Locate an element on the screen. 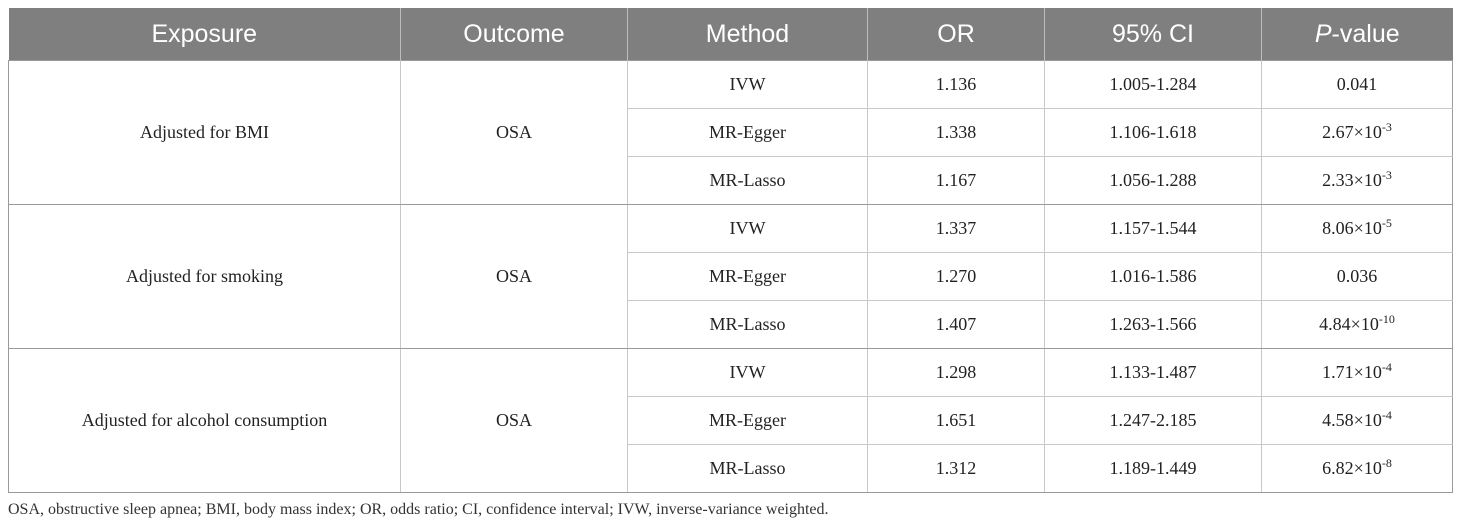 This screenshot has height=531, width=1460. p-value-base: 0.041 is located at coordinates (1357, 84).